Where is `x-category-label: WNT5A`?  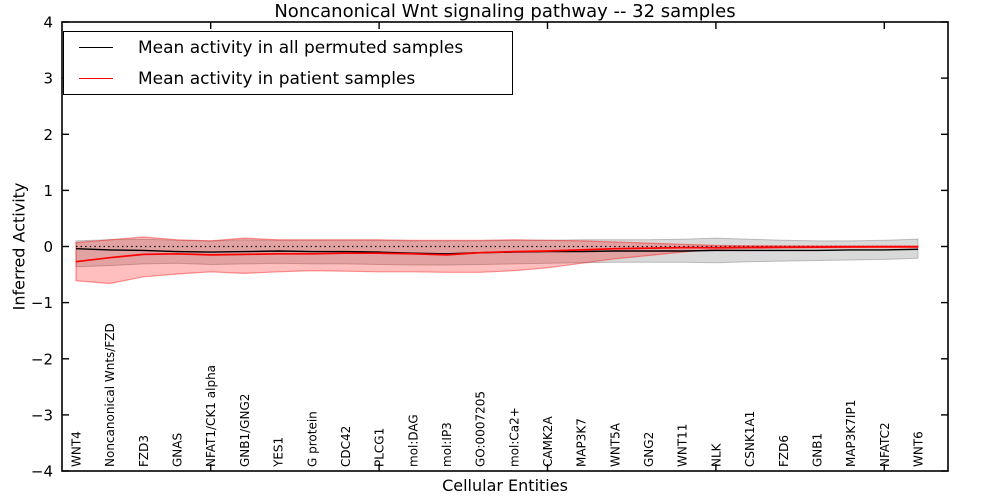
x-category-label: WNT5A is located at coordinates (615, 444).